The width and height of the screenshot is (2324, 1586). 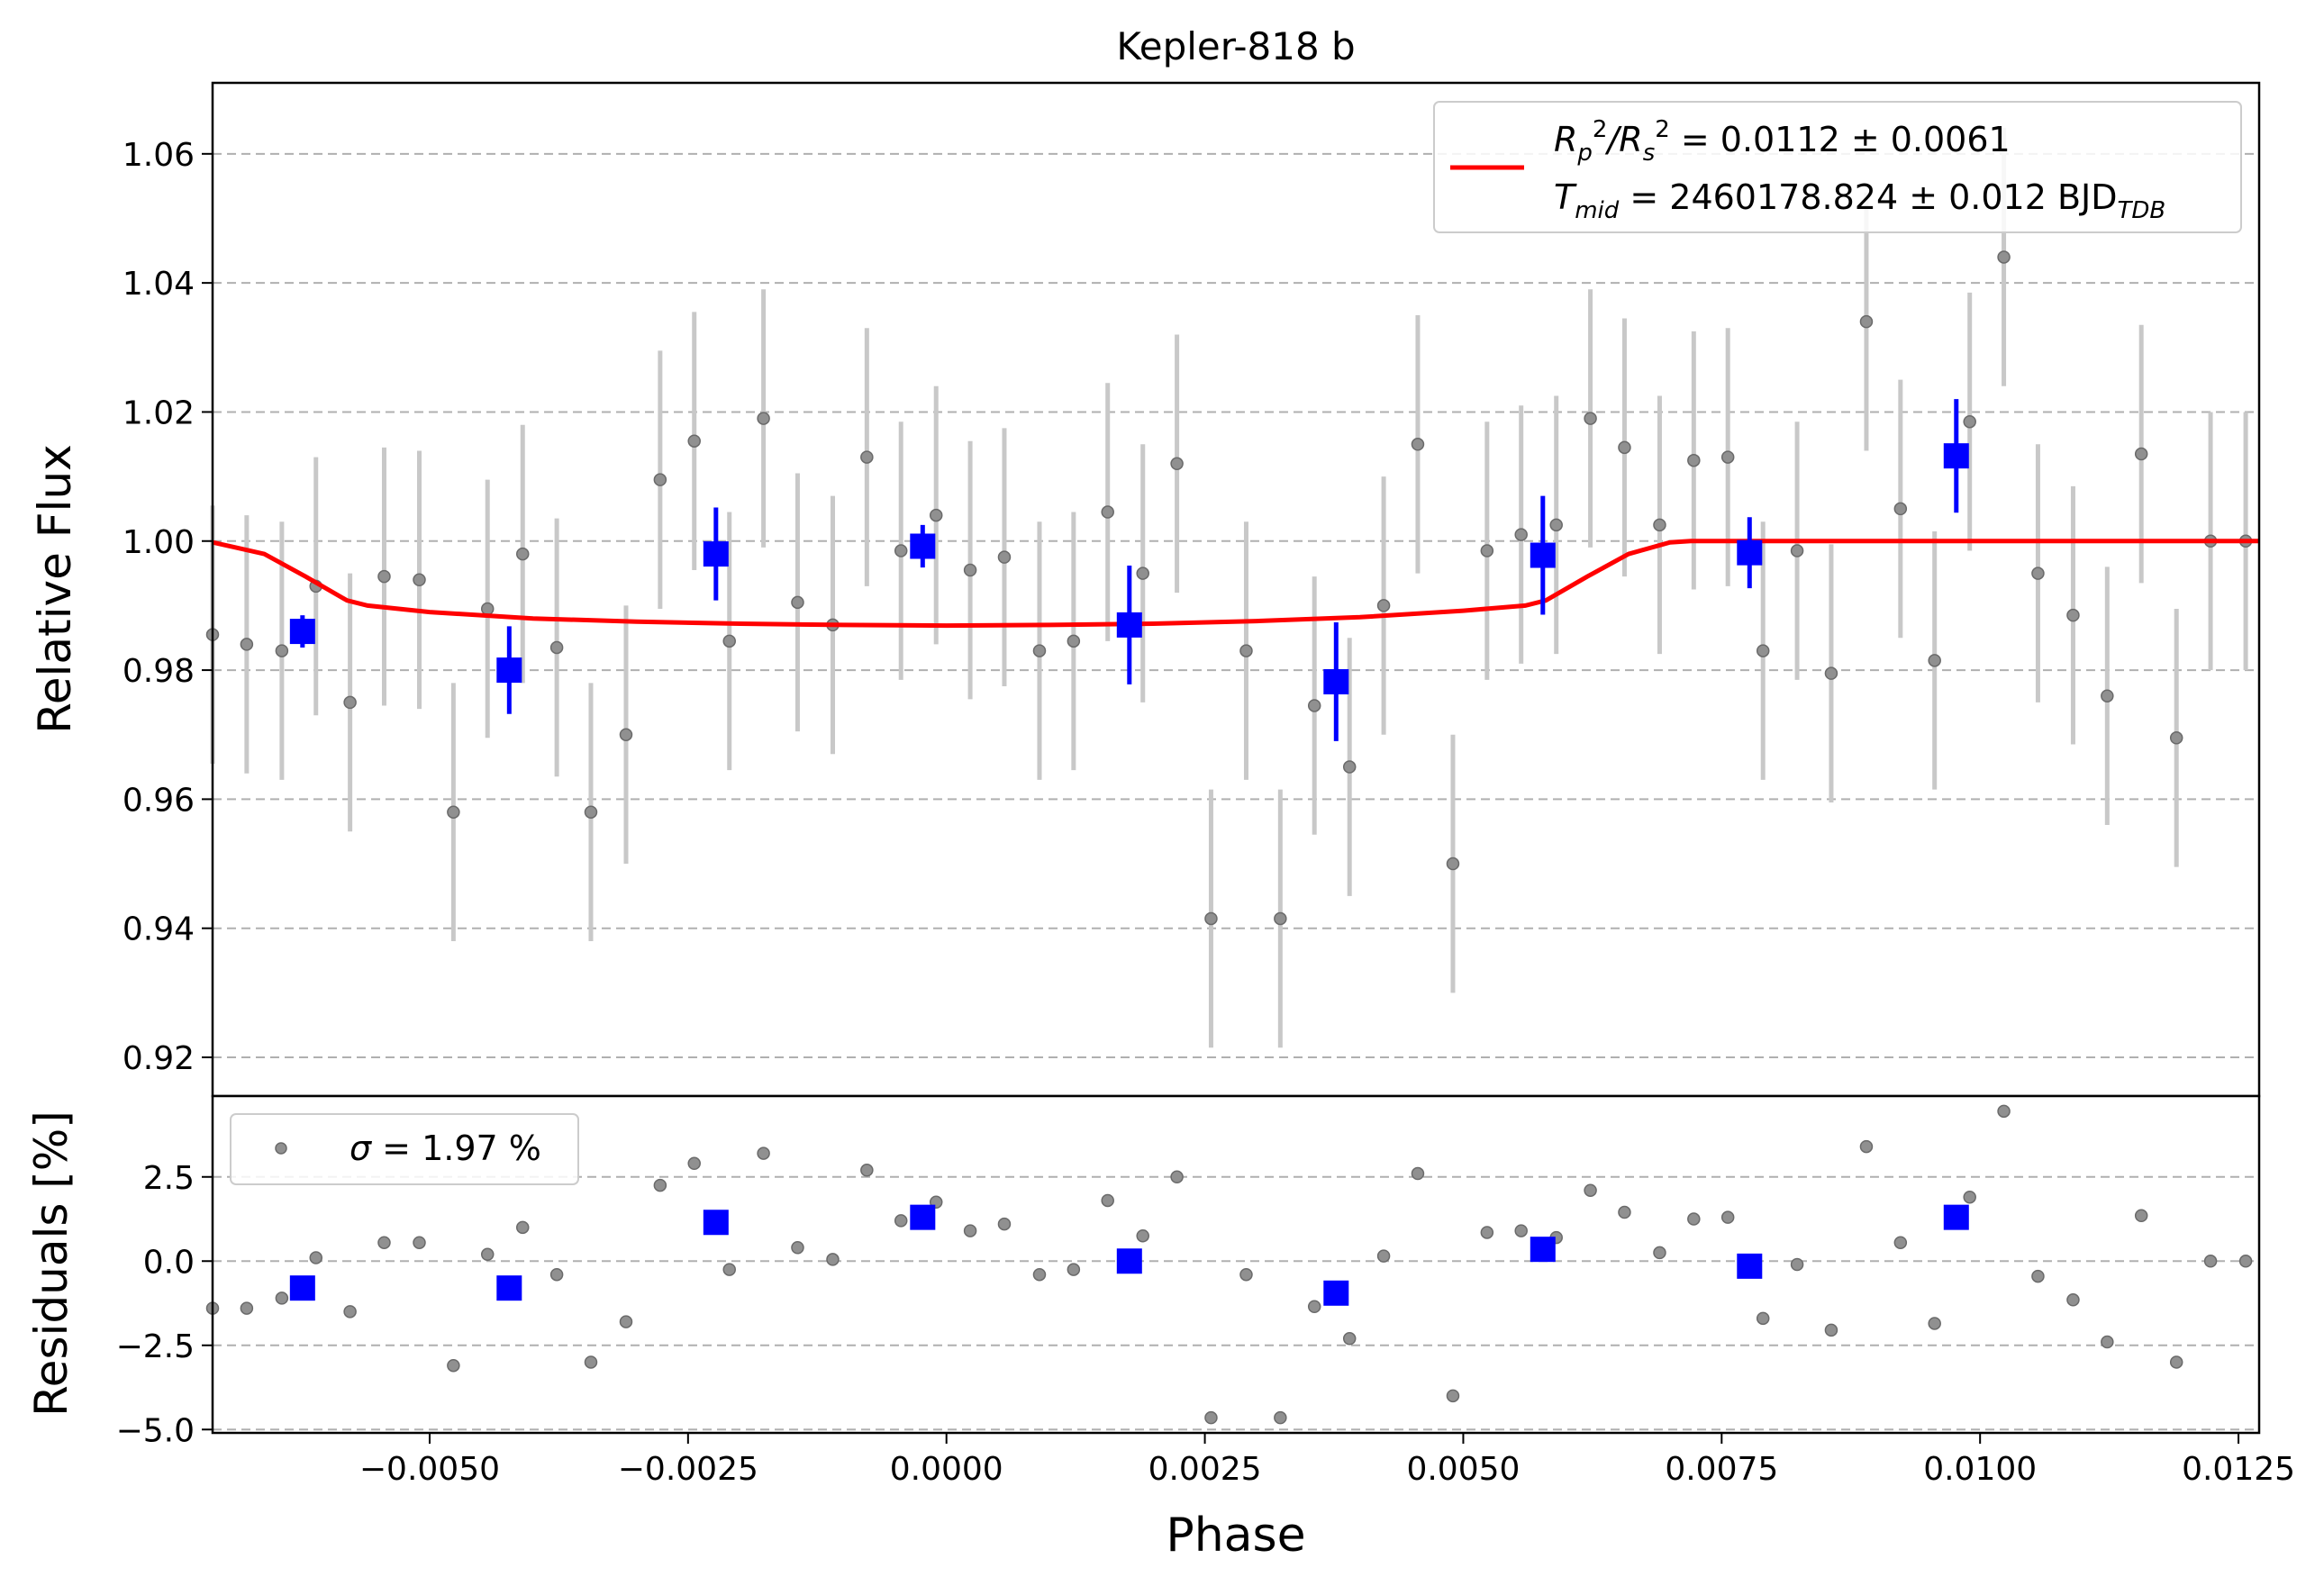 I want to click on flux-ytick-label: 1.02, so click(x=159, y=412).